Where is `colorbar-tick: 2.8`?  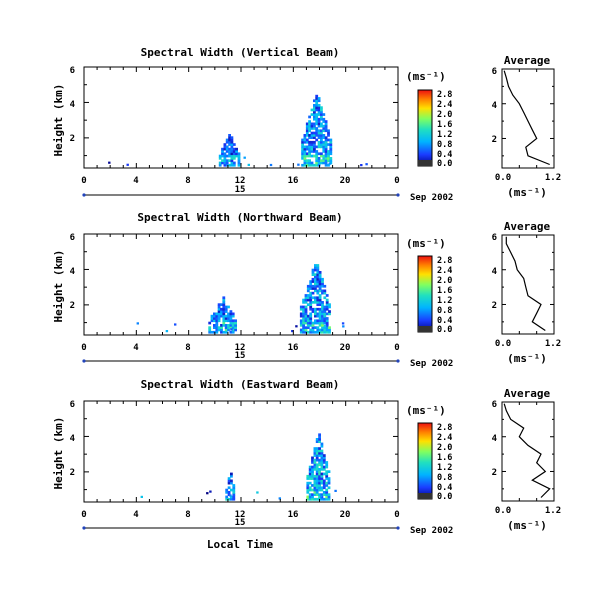 colorbar-tick: 2.8 is located at coordinates (444, 95).